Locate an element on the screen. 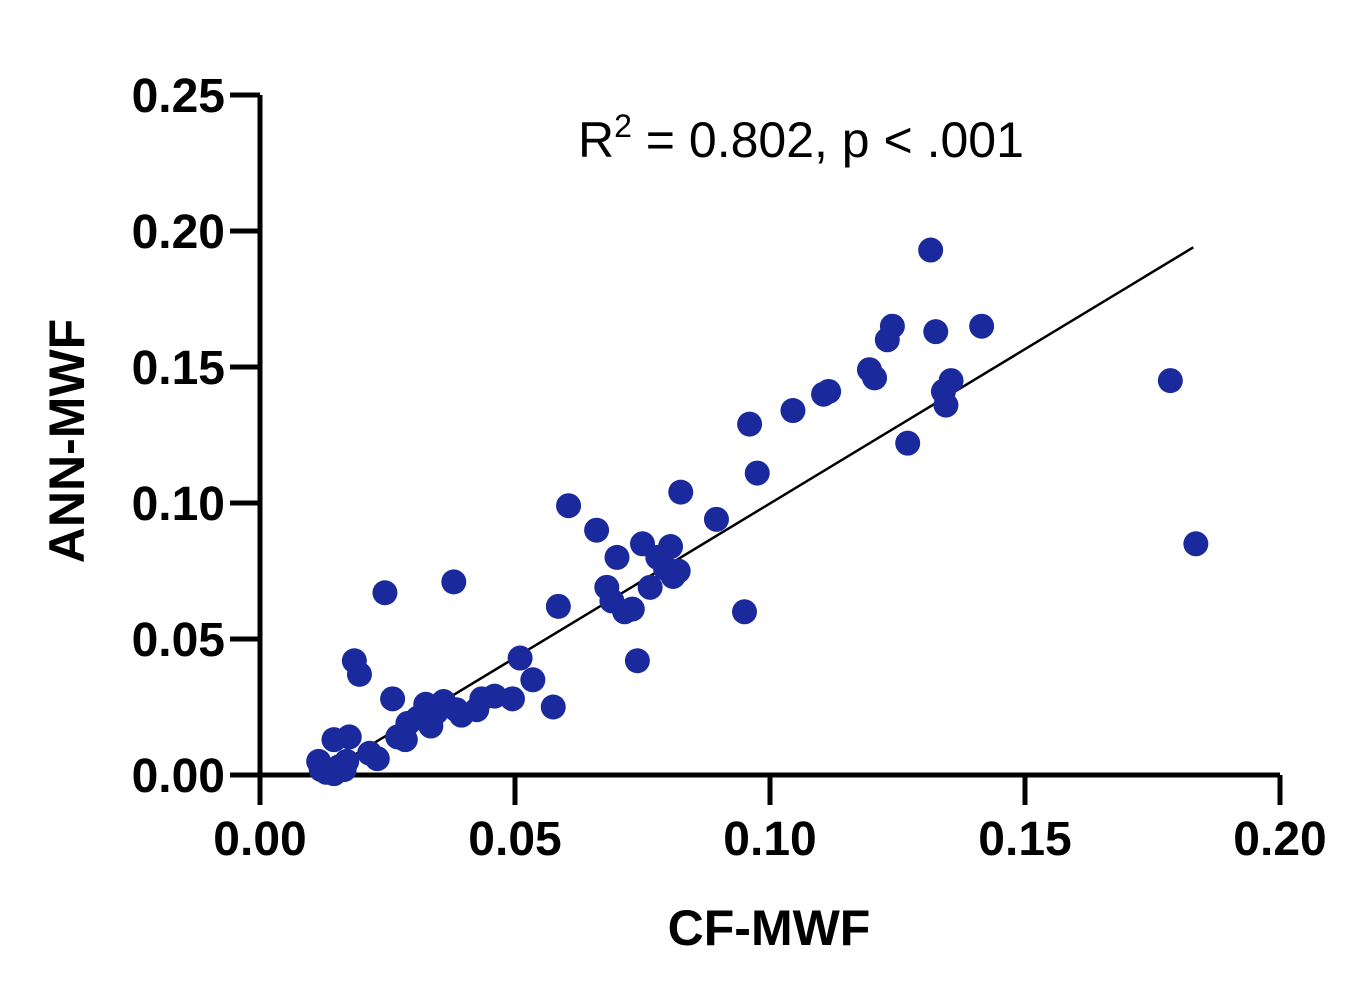 The height and width of the screenshot is (982, 1368). r-superscript: 2 is located at coordinates (623, 126).